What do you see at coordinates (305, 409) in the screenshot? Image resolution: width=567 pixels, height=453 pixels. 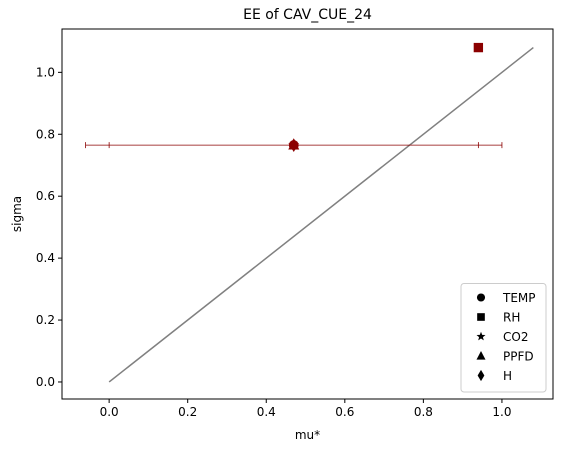 I see `x-axis-ticks: 0.0 0.2 0.4 0.6 0.8 1.0` at bounding box center [305, 409].